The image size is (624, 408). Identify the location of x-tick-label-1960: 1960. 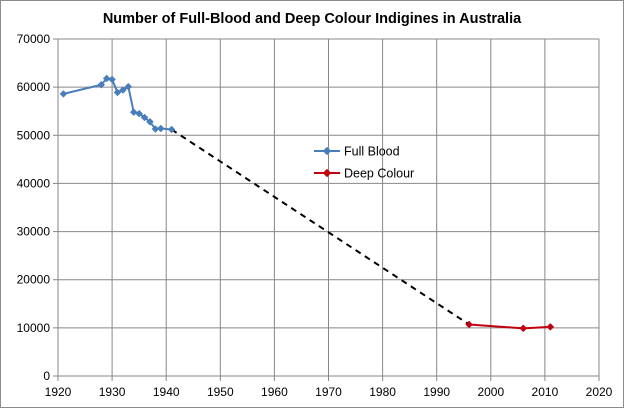
(274, 392).